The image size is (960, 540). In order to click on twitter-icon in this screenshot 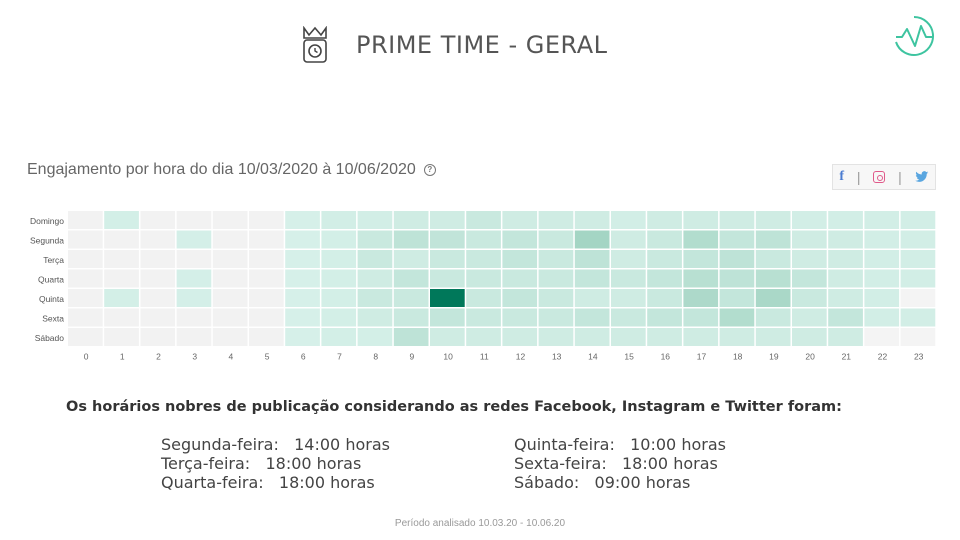, I will do `click(921, 177)`.